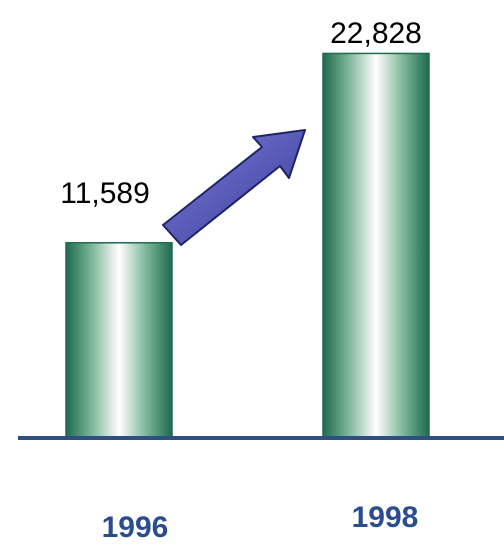 Image resolution: width=504 pixels, height=545 pixels. I want to click on category-label-1998: 1998, so click(385, 517).